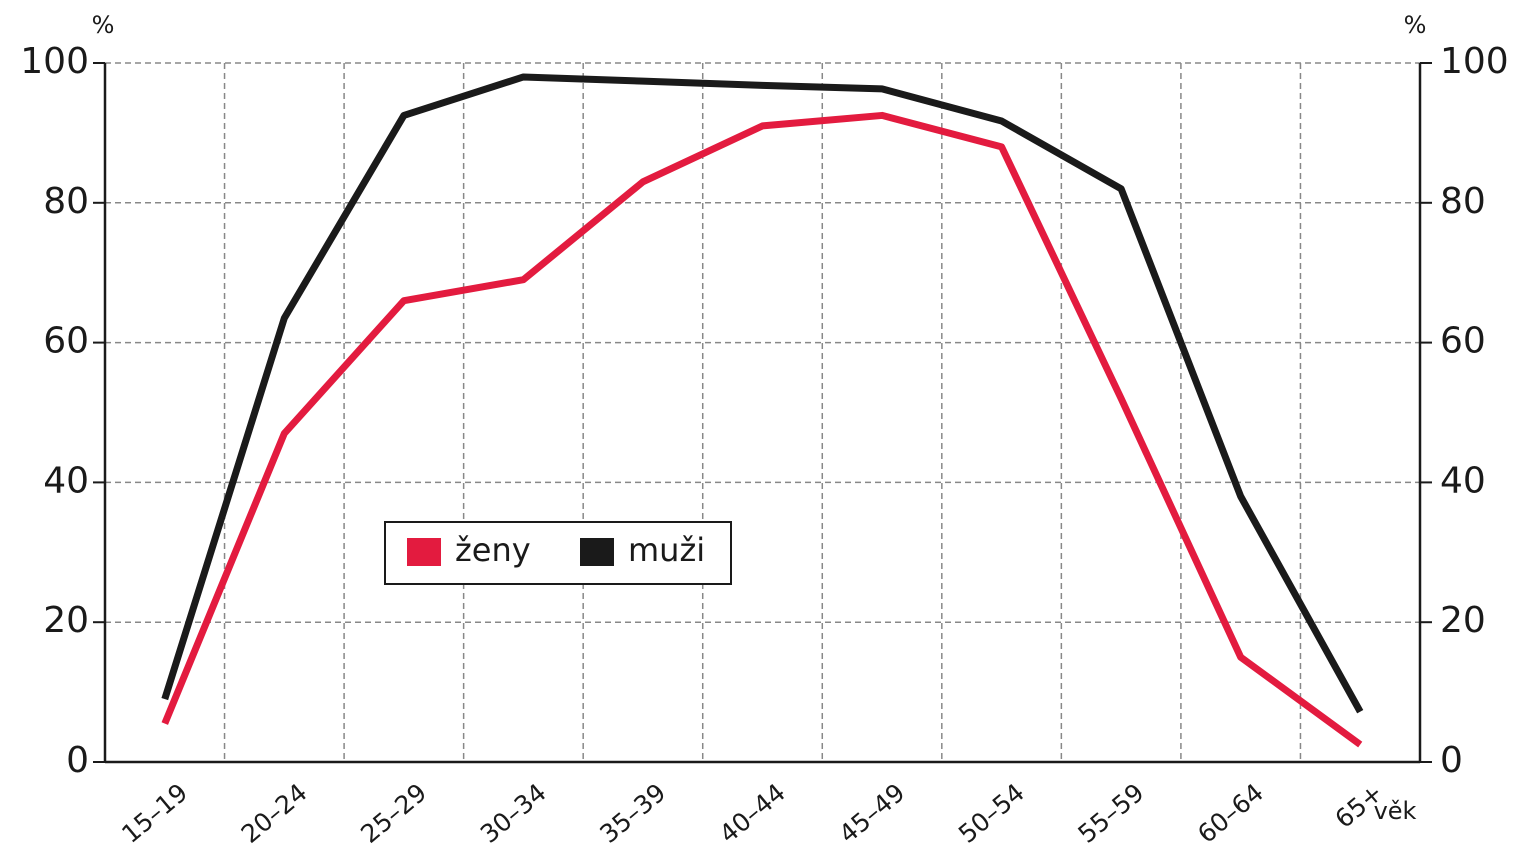  Describe the element at coordinates (1230, 813) in the screenshot. I see `x-tick-label: 60–64` at that location.